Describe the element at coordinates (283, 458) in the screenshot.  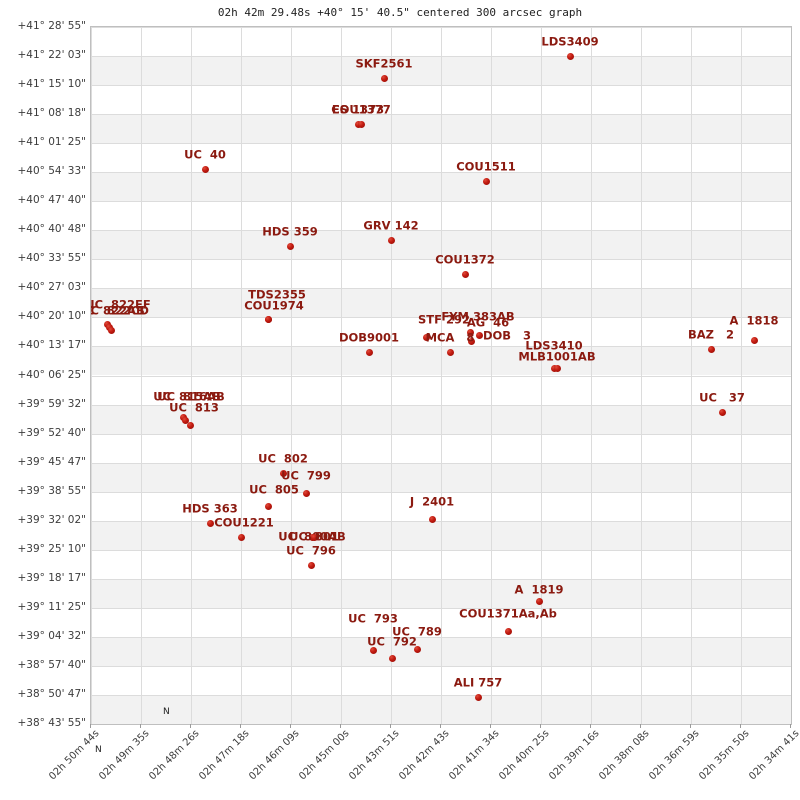
I see `data-point-label: UC 802` at that location.